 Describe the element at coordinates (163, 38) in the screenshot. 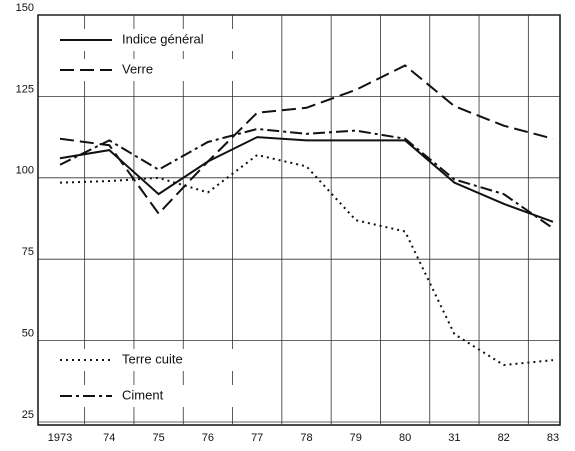

I see `legend-label: Indice général` at that location.